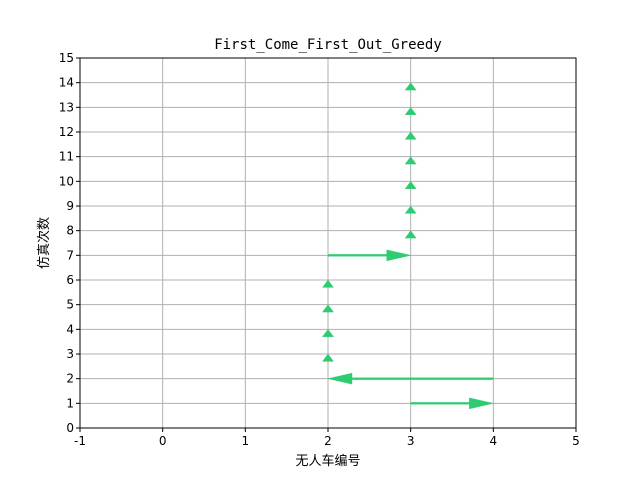  What do you see at coordinates (328, 441) in the screenshot?
I see `x-tick-label: 2` at bounding box center [328, 441].